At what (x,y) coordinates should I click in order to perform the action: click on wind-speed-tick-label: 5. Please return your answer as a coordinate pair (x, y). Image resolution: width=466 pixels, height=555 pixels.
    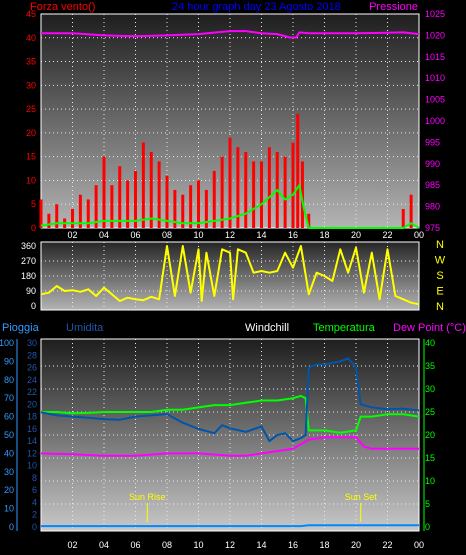
    Looking at the image, I should click on (33, 204).